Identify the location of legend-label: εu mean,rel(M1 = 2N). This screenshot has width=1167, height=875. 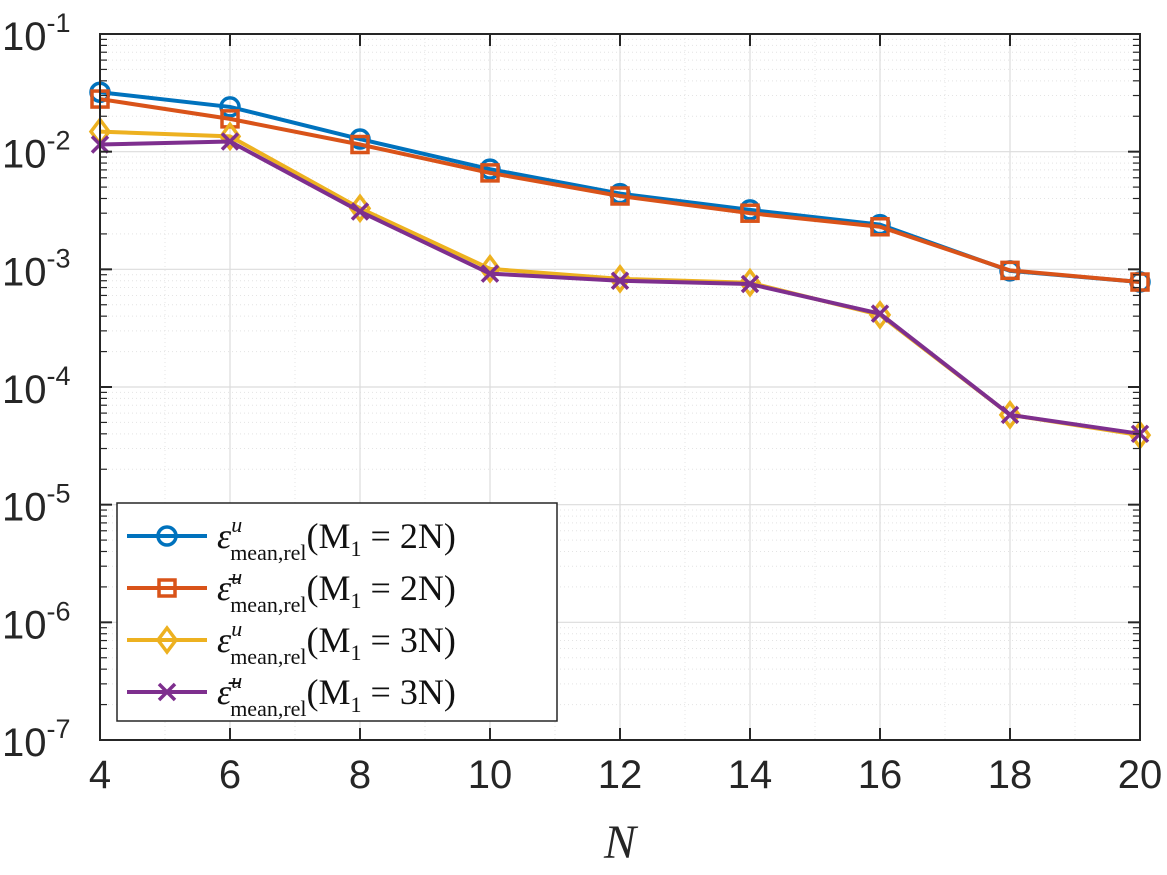
(336, 538).